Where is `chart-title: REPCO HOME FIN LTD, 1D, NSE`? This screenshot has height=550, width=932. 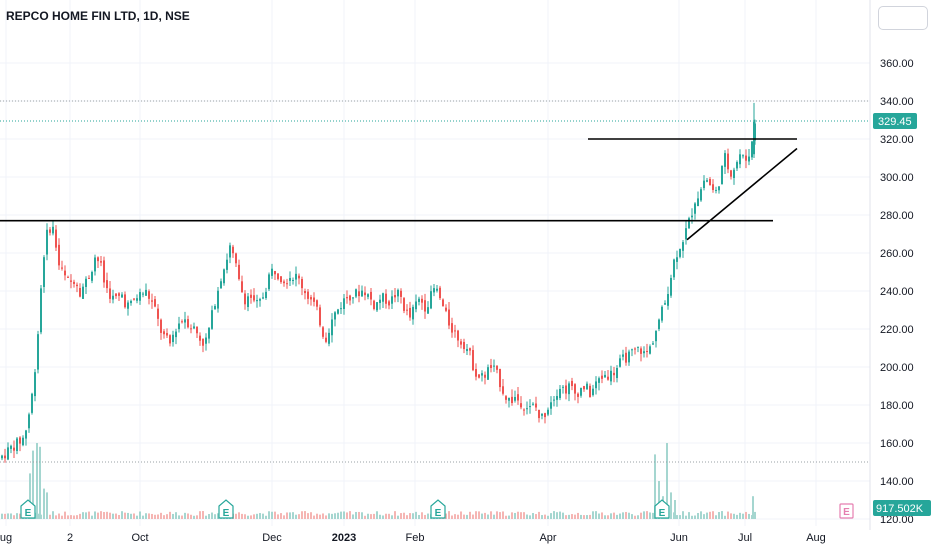 chart-title: REPCO HOME FIN LTD, 1D, NSE is located at coordinates (98, 16).